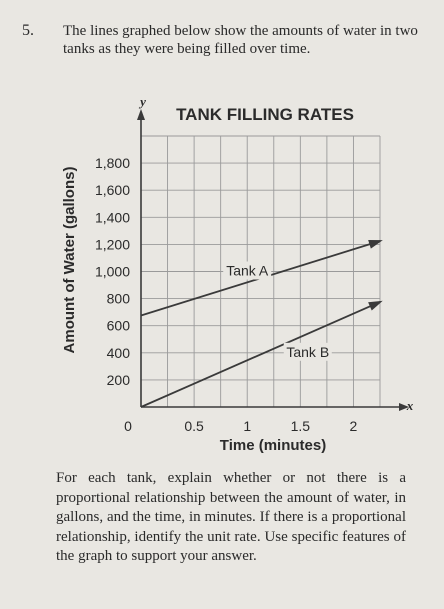  What do you see at coordinates (112, 163) in the screenshot?
I see `y-tick-label: 1,800` at bounding box center [112, 163].